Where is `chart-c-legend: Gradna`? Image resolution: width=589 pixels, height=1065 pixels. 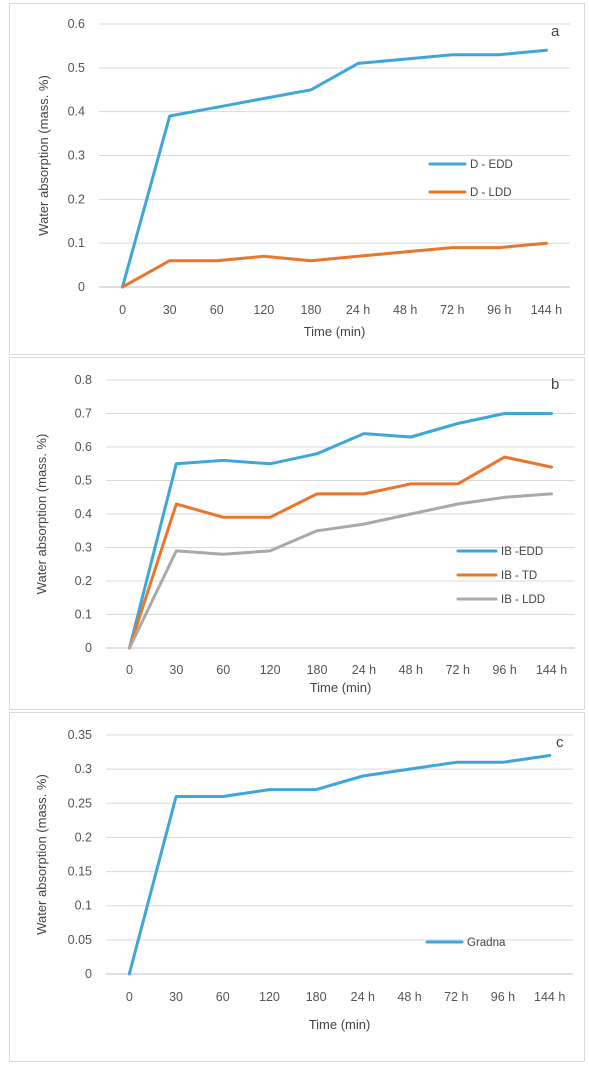 chart-c-legend: Gradna is located at coordinates (465, 943).